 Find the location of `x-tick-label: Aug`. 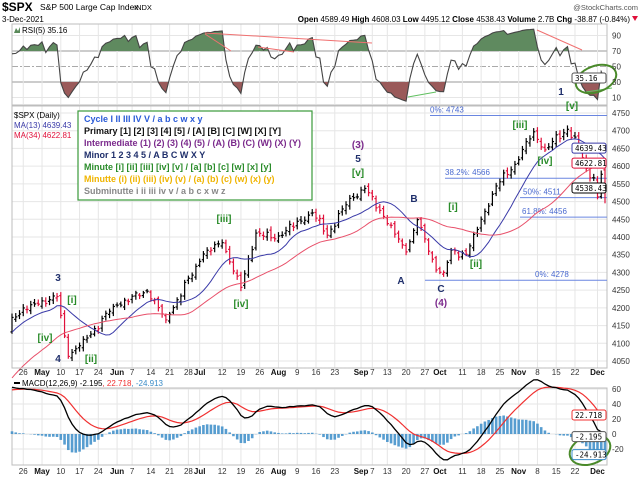

x-tick-label: Aug is located at coordinates (279, 471).